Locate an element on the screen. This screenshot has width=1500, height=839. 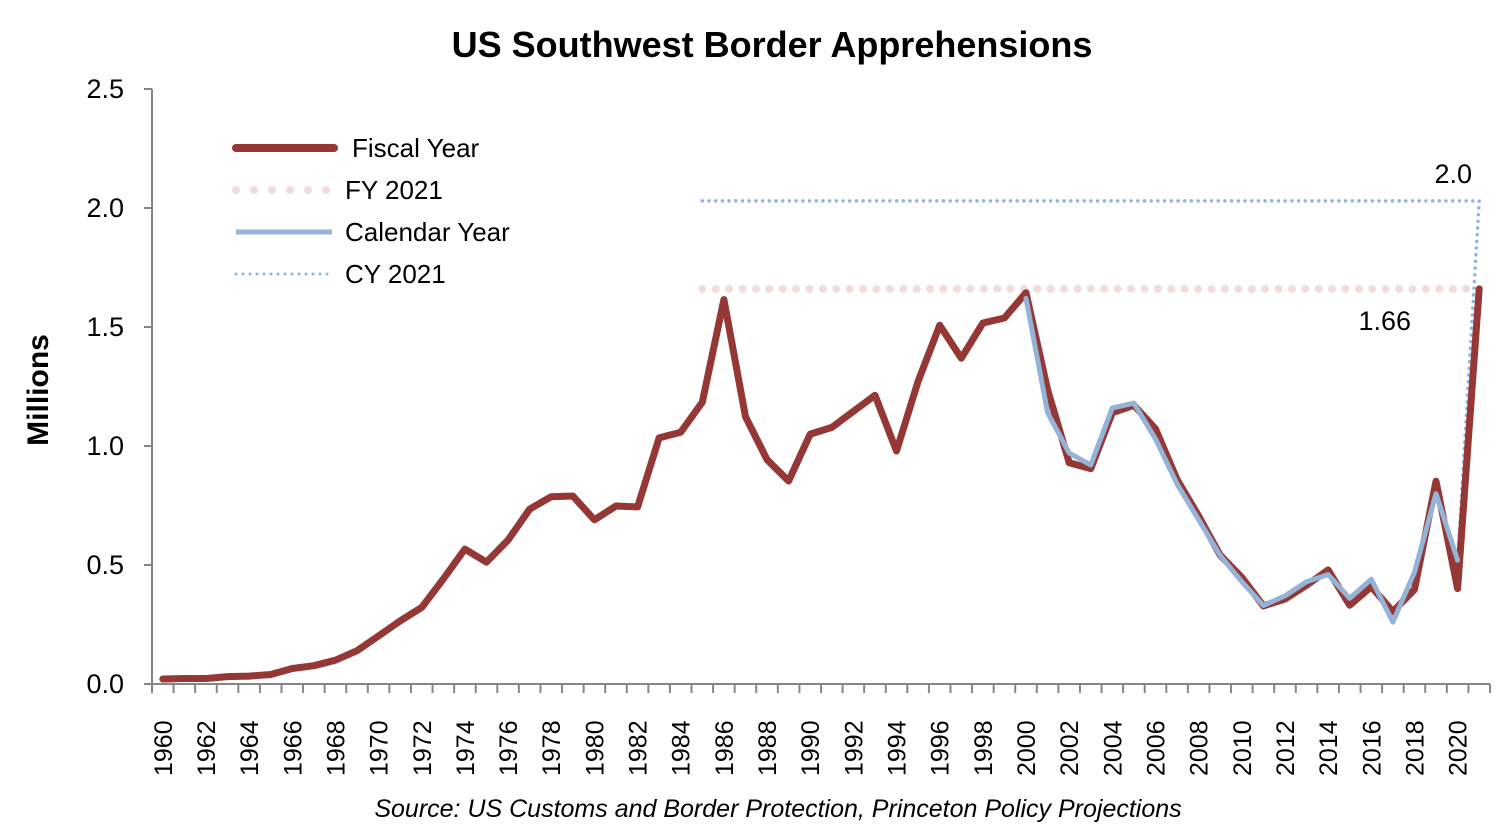
x-tick-label: 1964 is located at coordinates (250, 748).